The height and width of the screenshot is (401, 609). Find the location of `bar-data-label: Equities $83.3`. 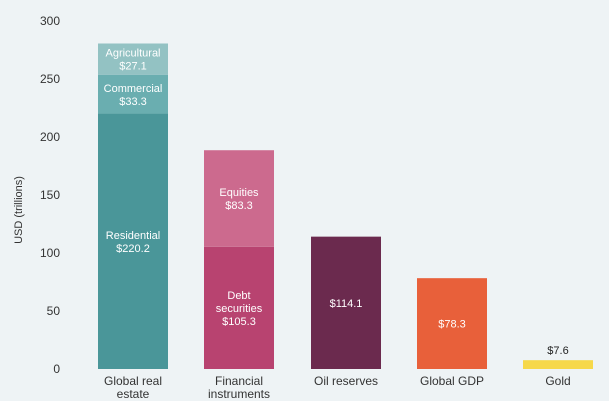

bar-data-label: Equities $83.3 is located at coordinates (239, 199).